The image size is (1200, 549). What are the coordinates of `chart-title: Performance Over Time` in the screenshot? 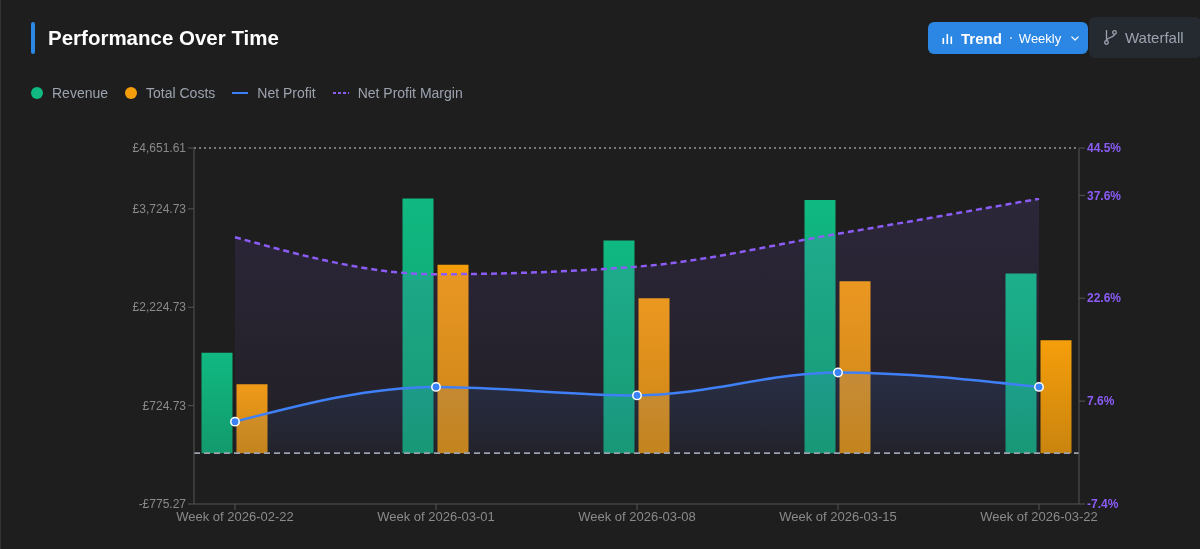 It's located at (163, 38).